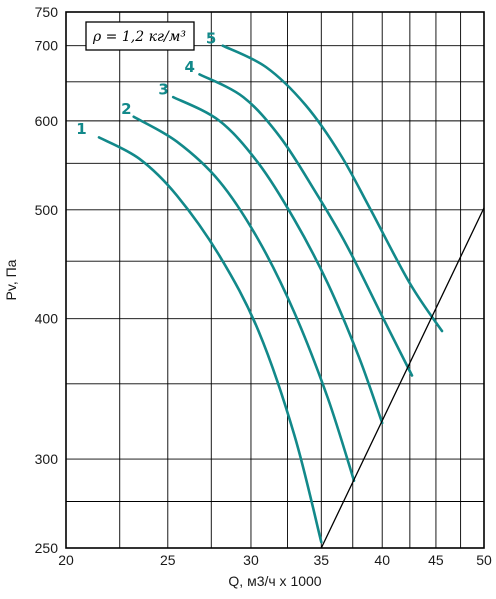 The image size is (496, 599). What do you see at coordinates (47, 12) in the screenshot?
I see `y-tick-label: 750` at bounding box center [47, 12].